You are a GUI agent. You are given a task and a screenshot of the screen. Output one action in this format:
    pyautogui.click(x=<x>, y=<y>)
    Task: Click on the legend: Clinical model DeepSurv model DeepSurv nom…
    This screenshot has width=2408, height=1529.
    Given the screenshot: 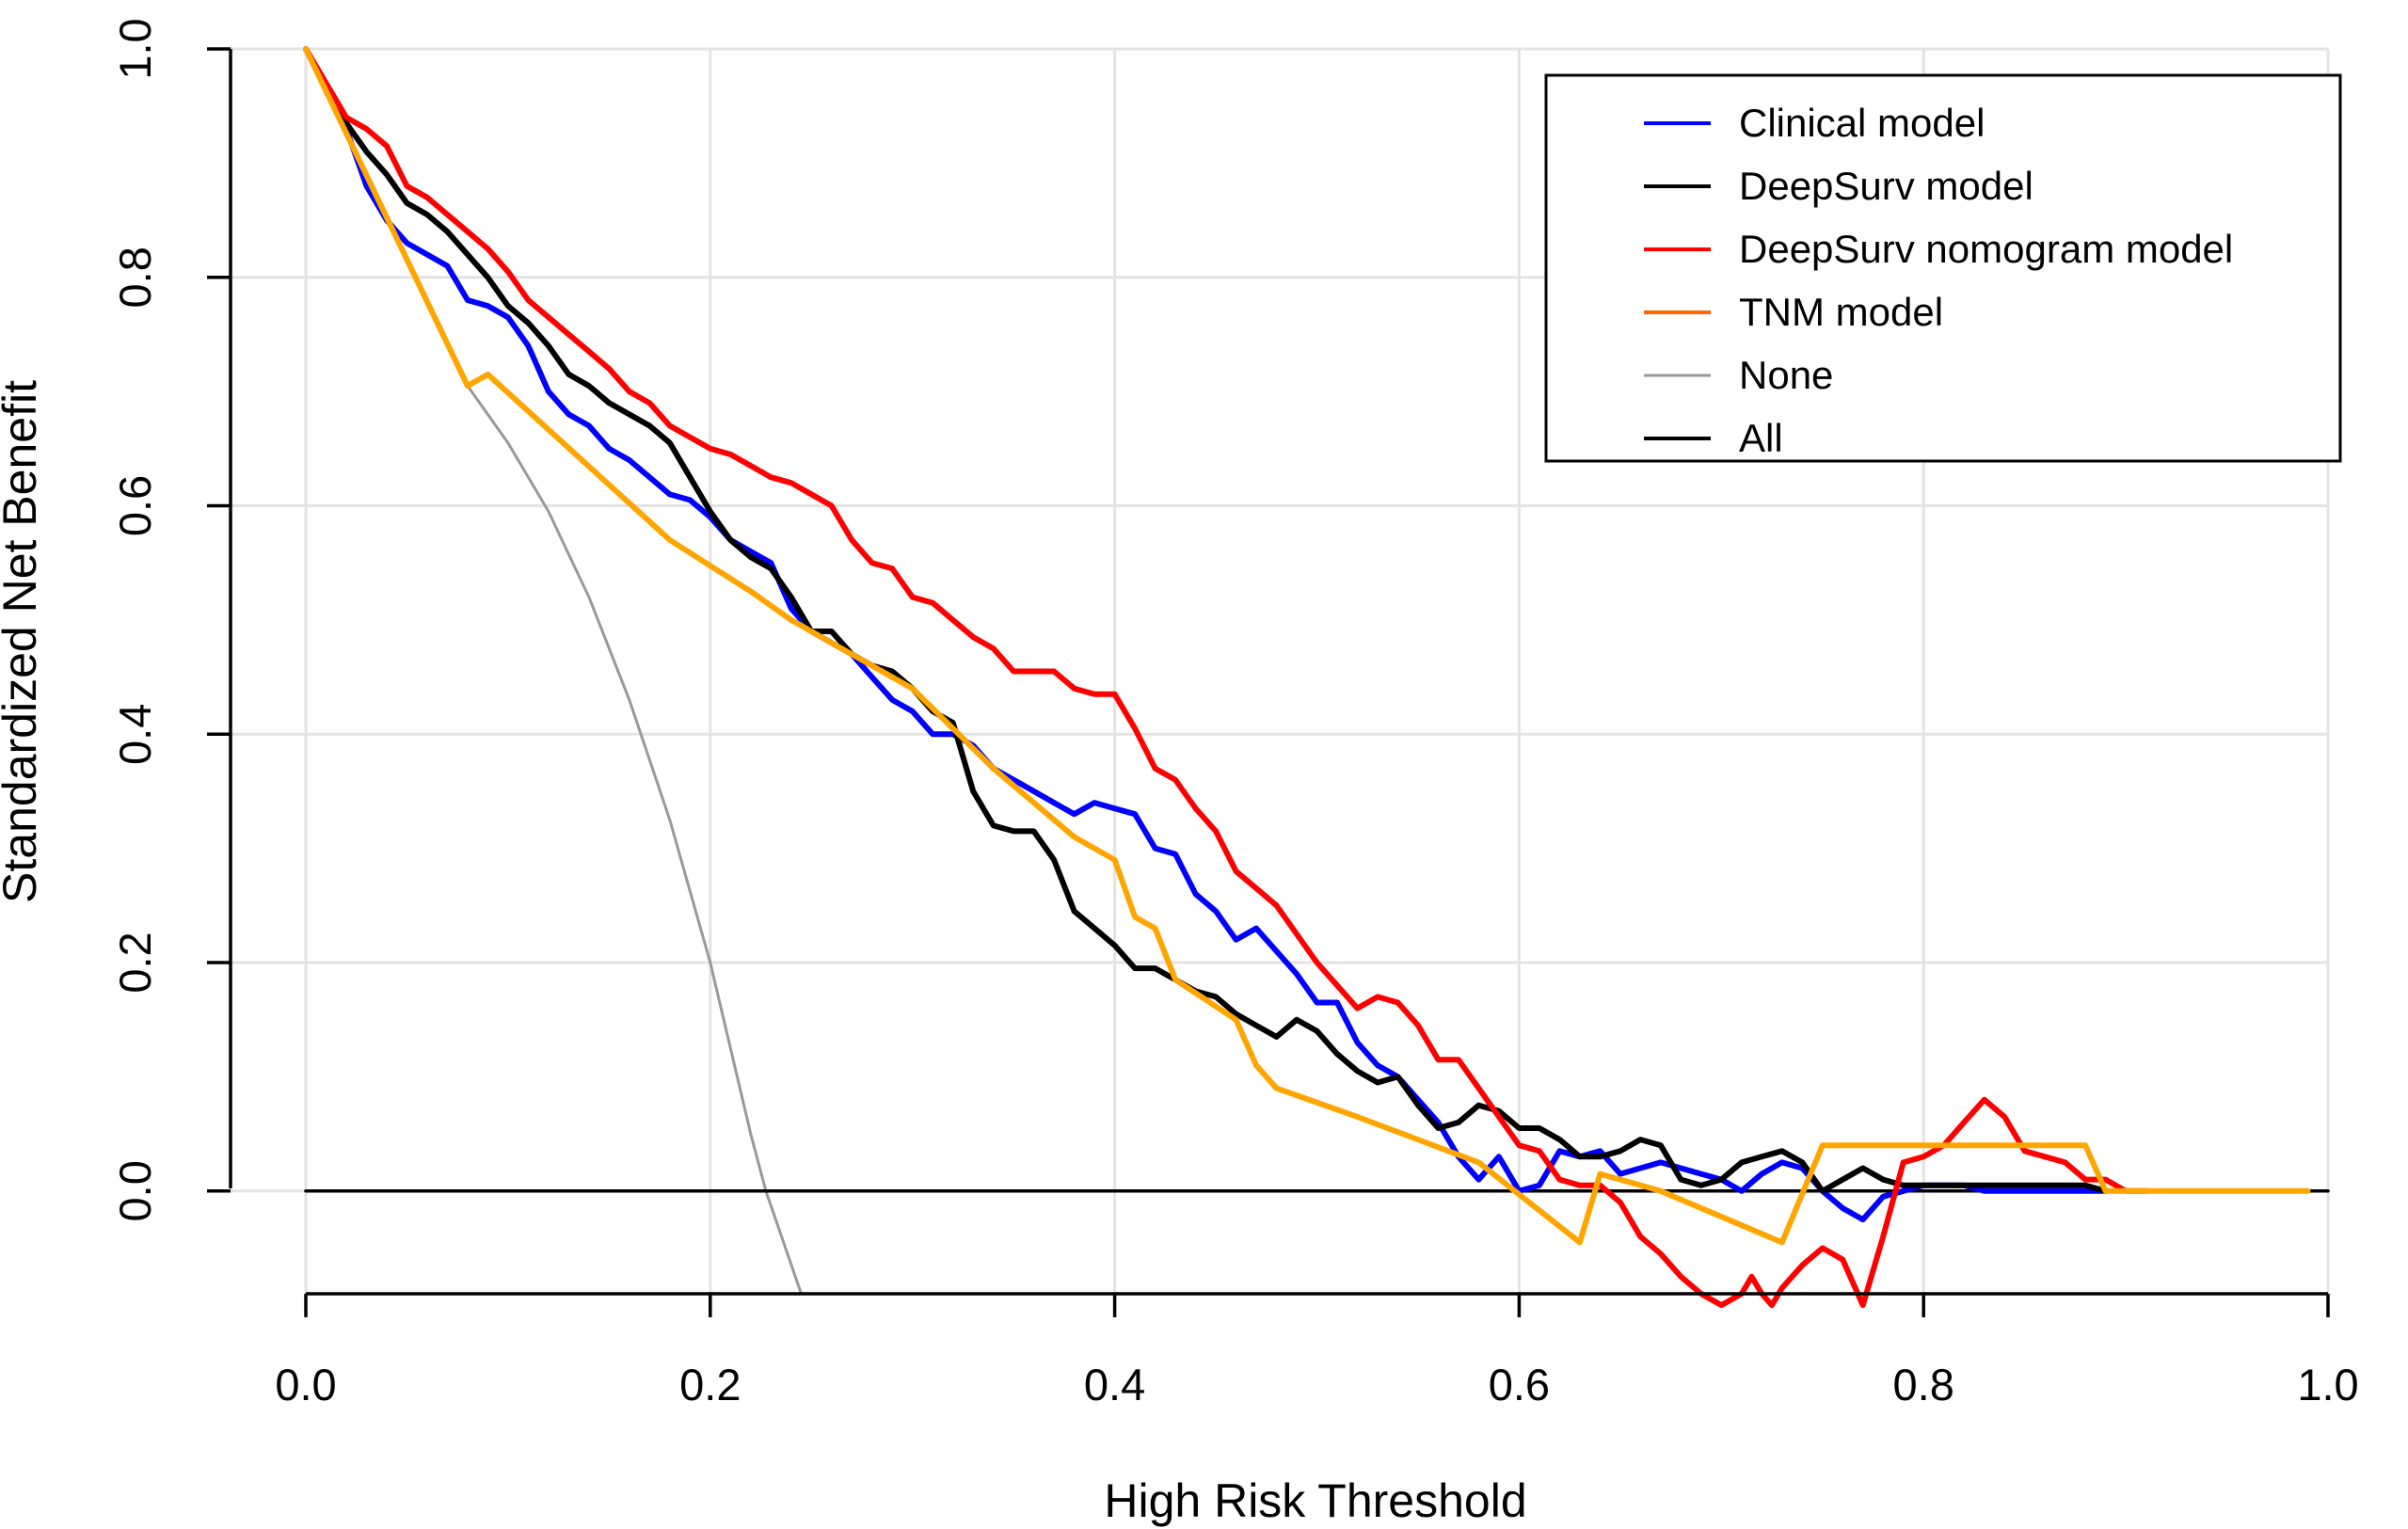 What is the action you would take?
    pyautogui.click(x=1943, y=268)
    